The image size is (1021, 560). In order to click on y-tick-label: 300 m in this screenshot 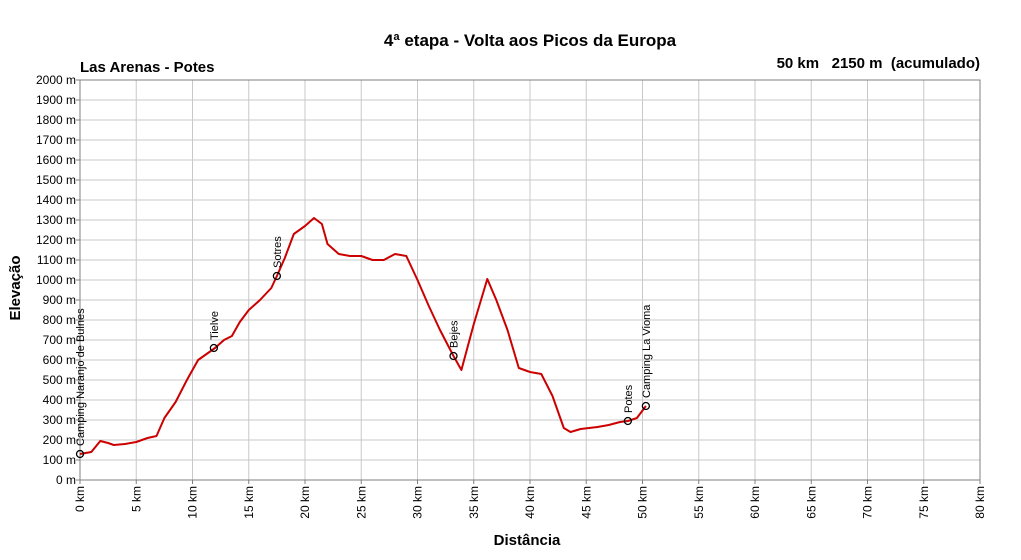, I will do `click(59, 420)`.